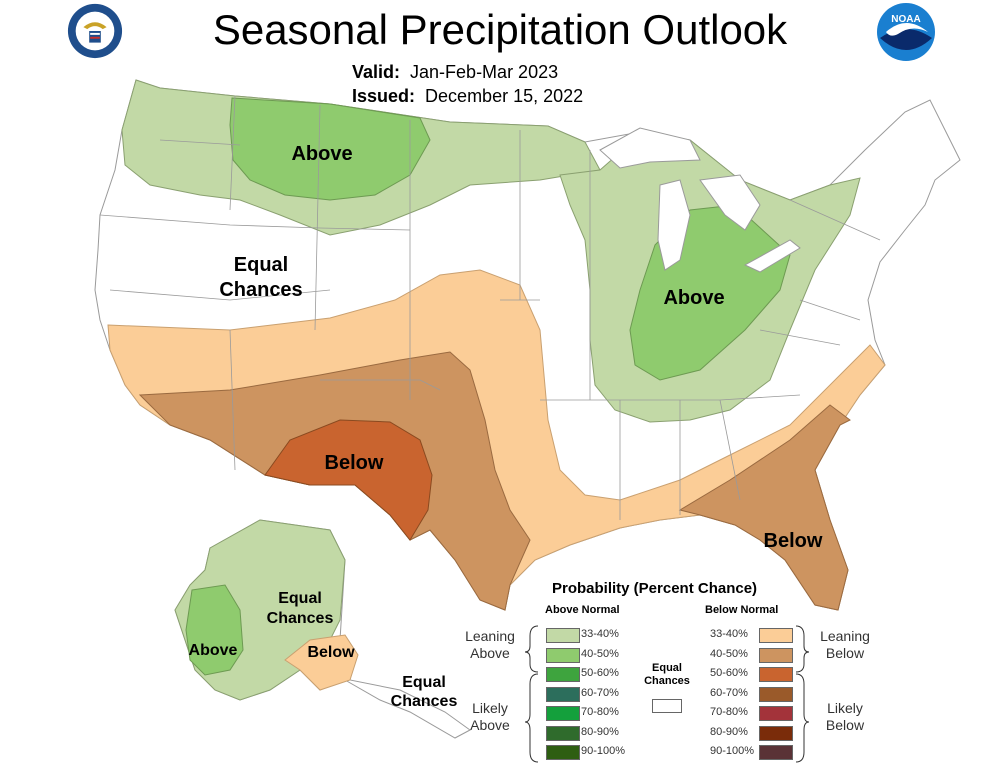  What do you see at coordinates (764, 507) in the screenshot?
I see `below-southeast` at bounding box center [764, 507].